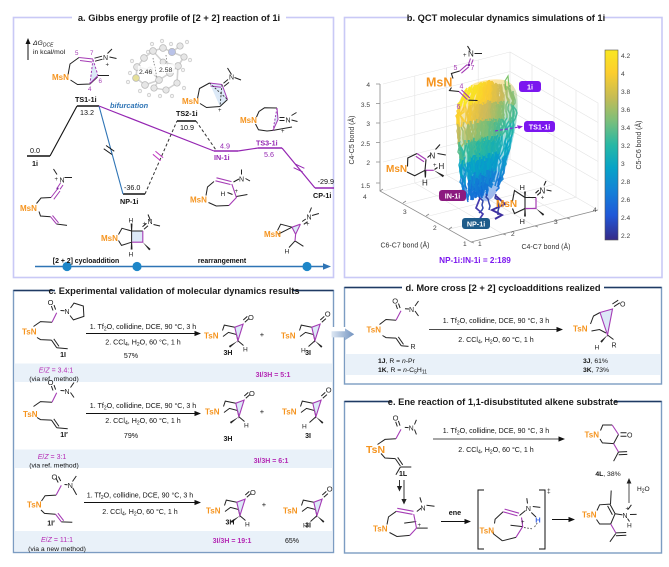  I want to click on svg-text: 2.46, so click(145, 72).